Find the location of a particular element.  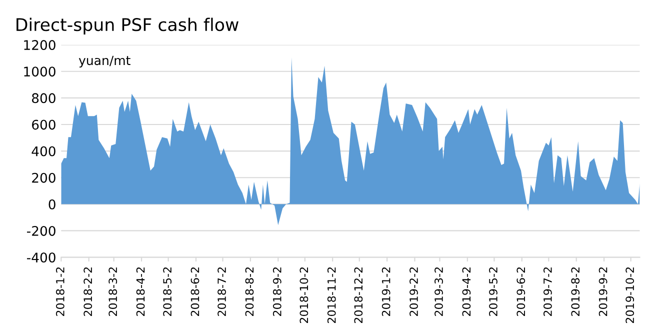

x-tick-label: 2018-9-2 is located at coordinates (277, 291).